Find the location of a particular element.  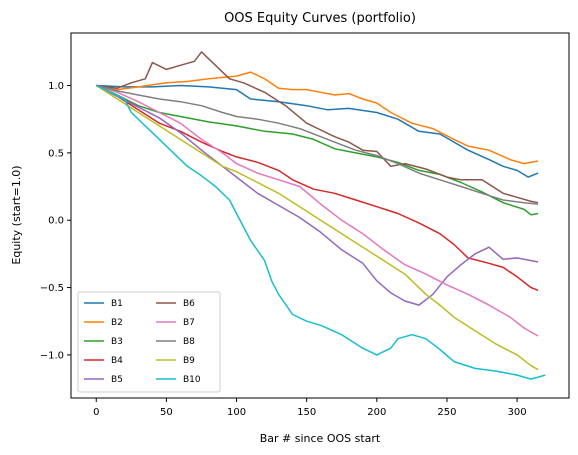

y-tick-label: −0.5 is located at coordinates (52, 288).